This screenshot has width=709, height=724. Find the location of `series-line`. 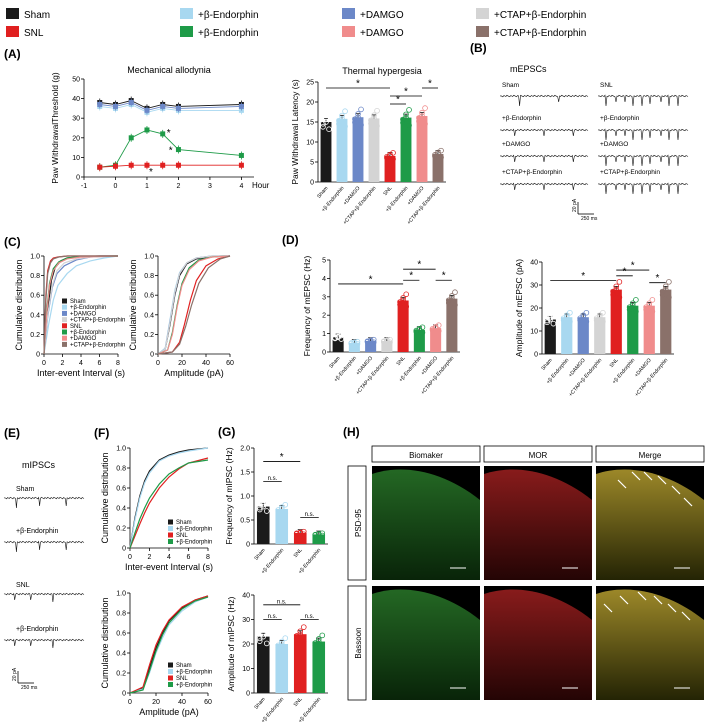

series-line is located at coordinates (170, 166).